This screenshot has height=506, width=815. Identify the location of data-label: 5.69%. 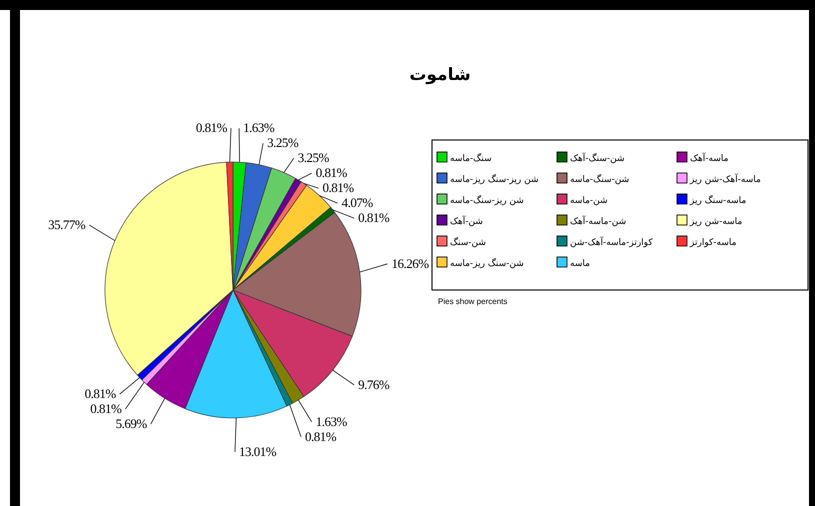
(132, 424).